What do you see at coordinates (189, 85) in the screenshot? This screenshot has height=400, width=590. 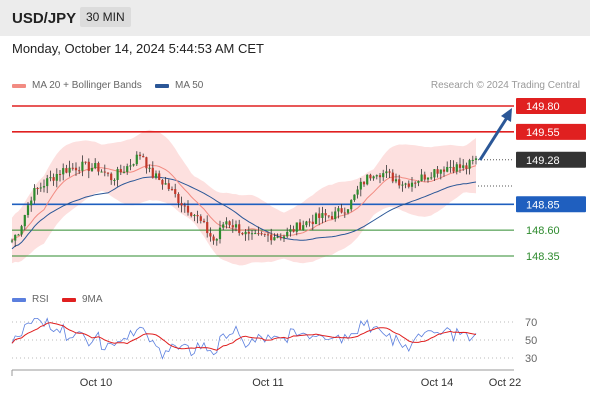 I see `legend-ma50-label: MA 50` at bounding box center [189, 85].